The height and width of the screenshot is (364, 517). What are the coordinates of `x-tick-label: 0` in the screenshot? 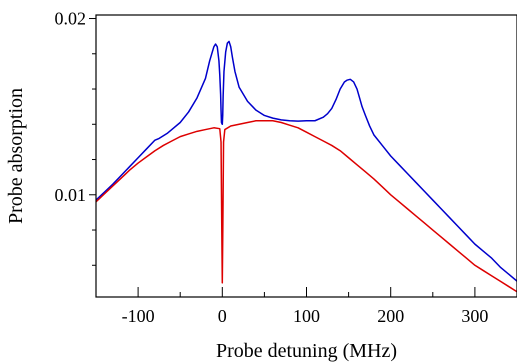 It's located at (222, 316).